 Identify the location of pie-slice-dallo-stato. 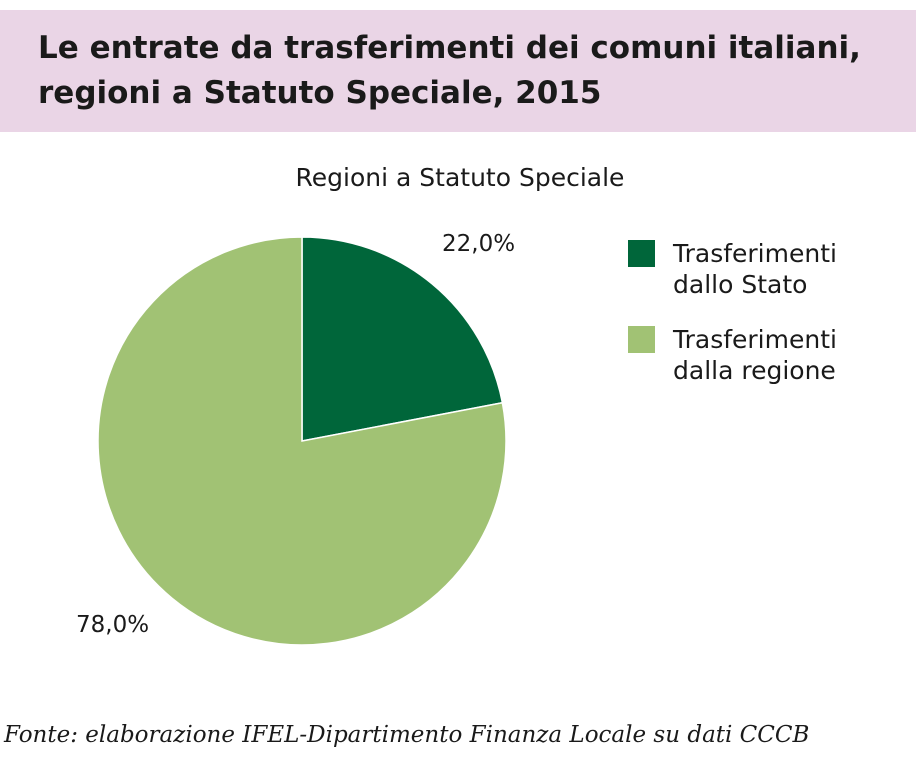
(402, 339).